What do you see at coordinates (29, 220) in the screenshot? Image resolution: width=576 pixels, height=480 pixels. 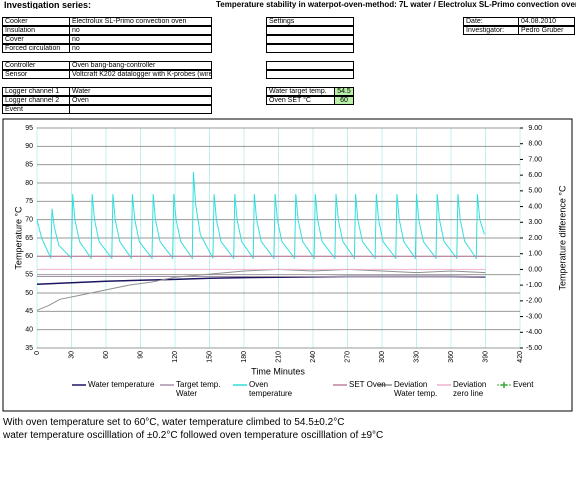 I see `y-tick-label: 70` at bounding box center [29, 220].